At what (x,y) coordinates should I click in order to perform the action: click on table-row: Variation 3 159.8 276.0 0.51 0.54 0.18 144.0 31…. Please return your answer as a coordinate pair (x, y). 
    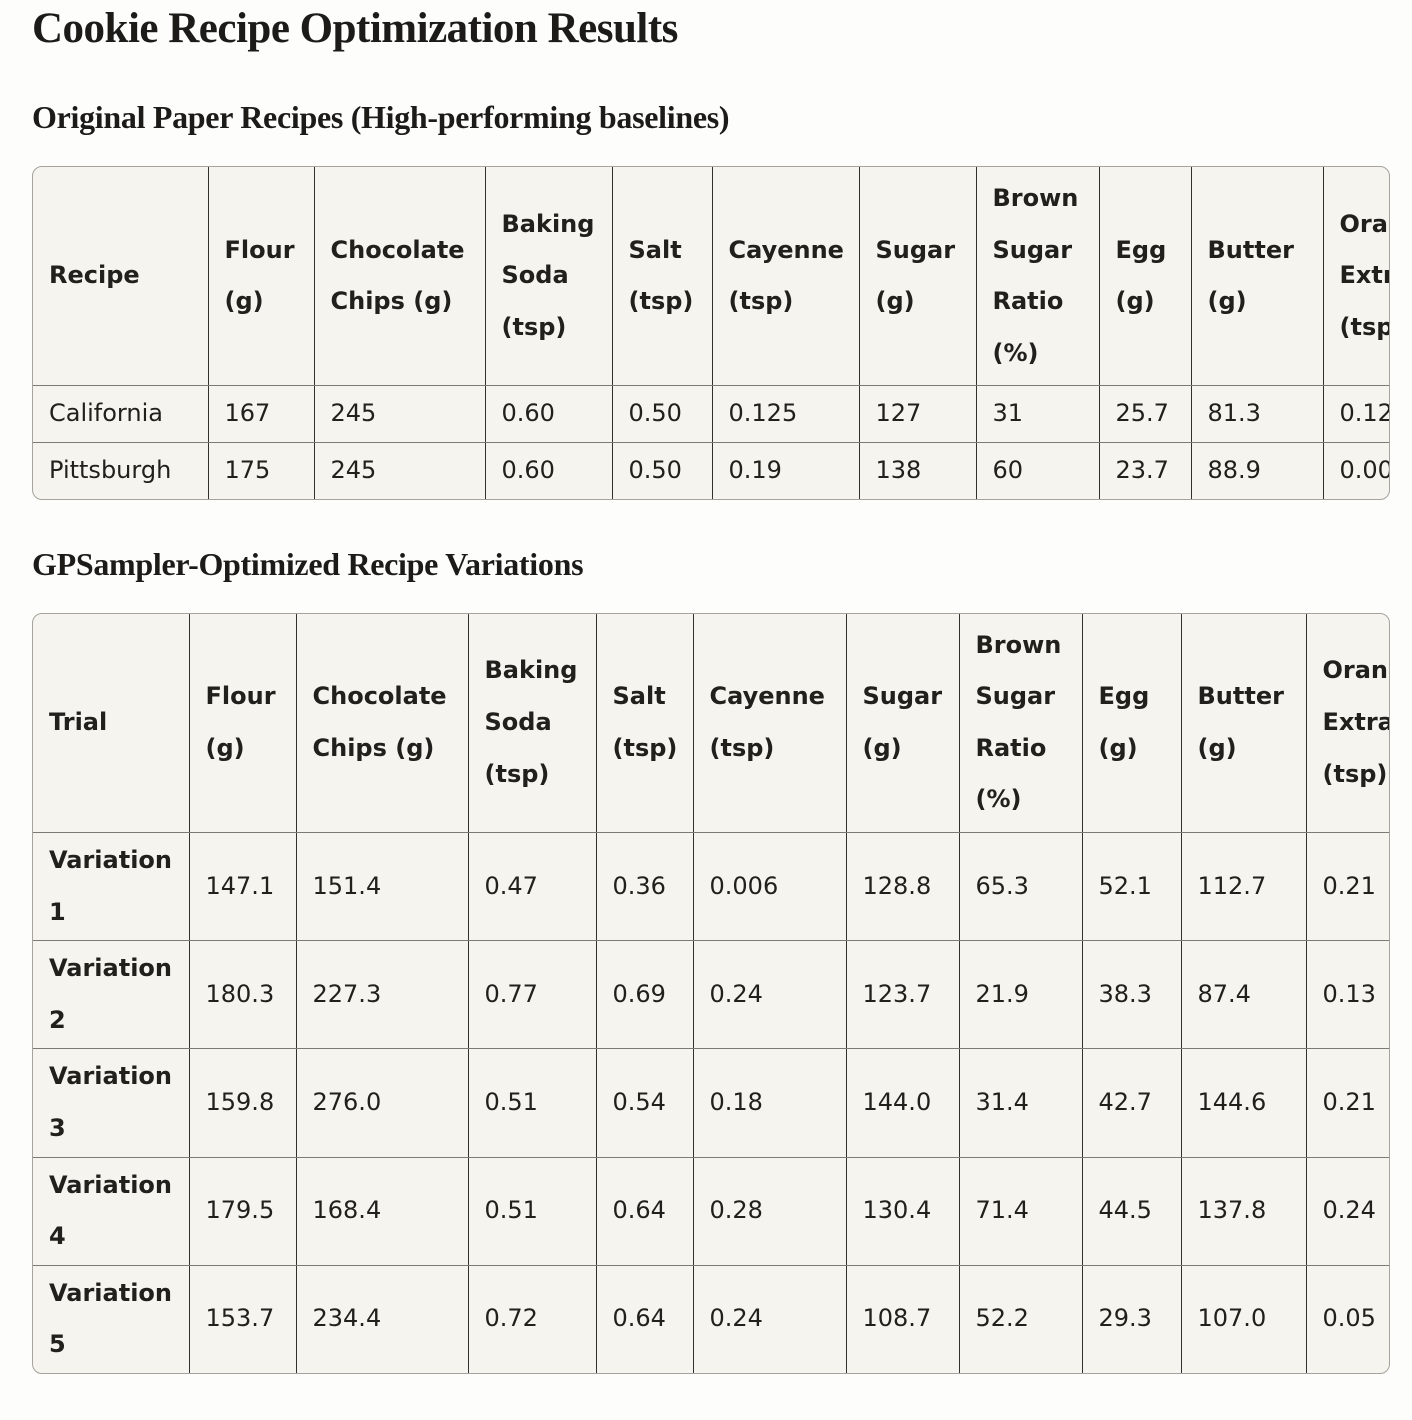
    Looking at the image, I should click on (711, 1103).